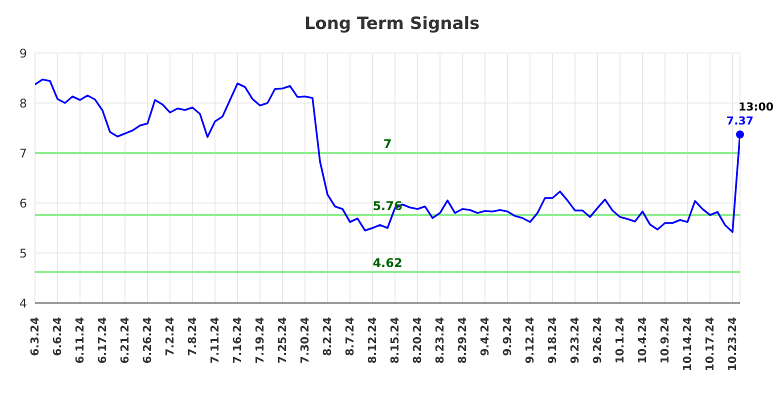 The height and width of the screenshot is (398, 784). I want to click on y-tick-label: 9, so click(23, 53).